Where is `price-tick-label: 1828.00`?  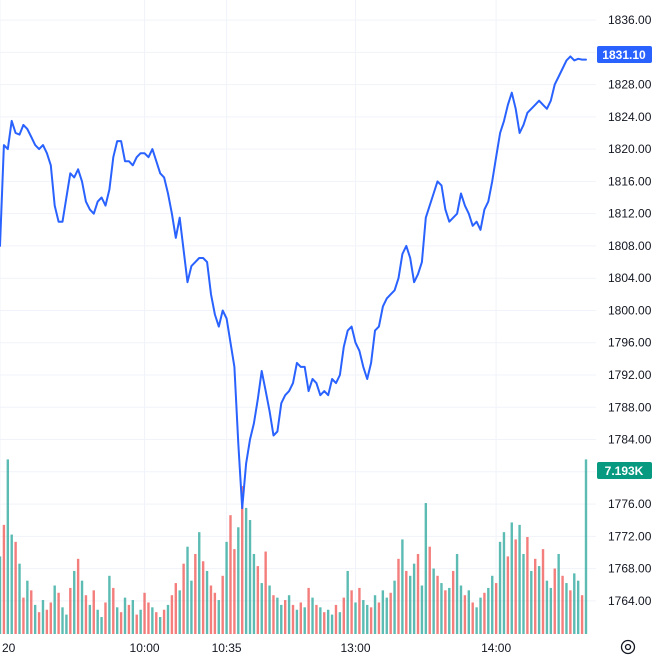 price-tick-label: 1828.00 is located at coordinates (630, 85).